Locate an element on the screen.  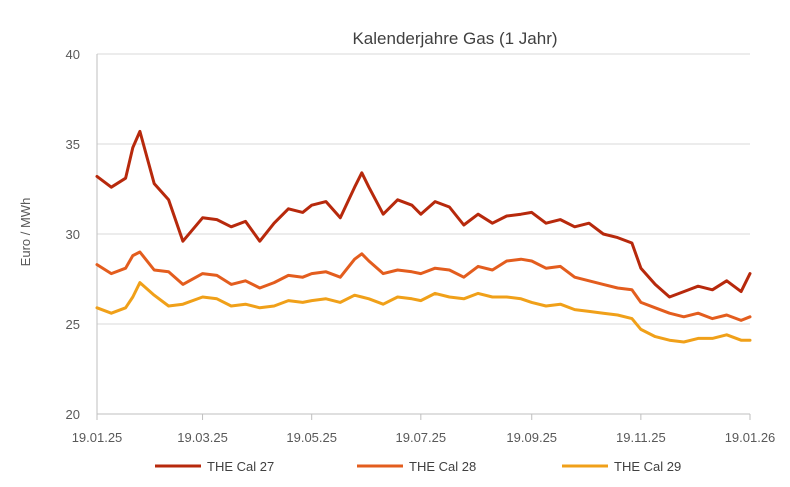
y-tick-label: 30 is located at coordinates (73, 234).